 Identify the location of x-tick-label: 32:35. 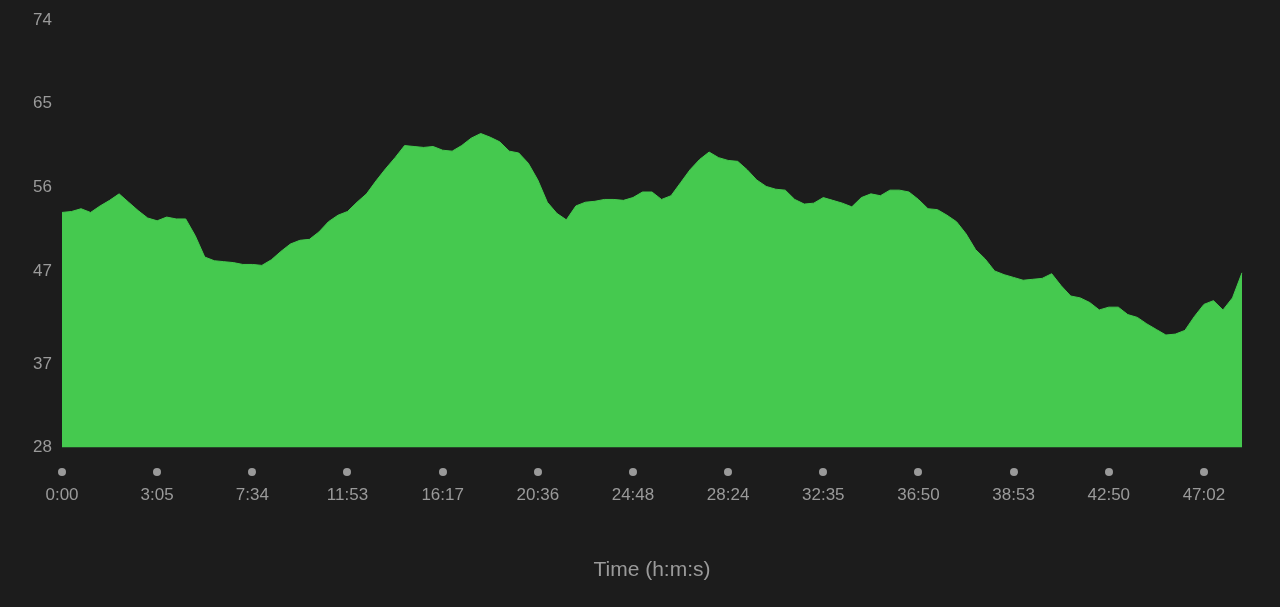
(823, 495).